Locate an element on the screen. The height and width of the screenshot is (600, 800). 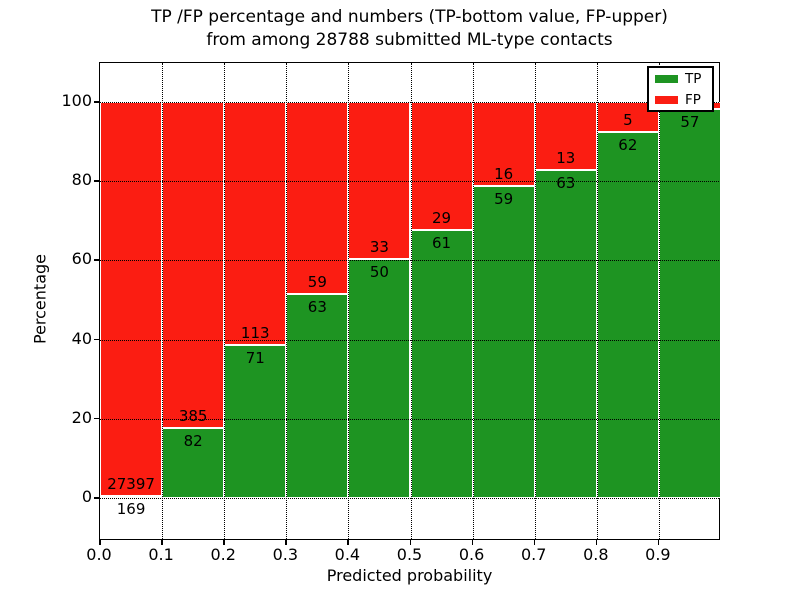
fp-count-label: 13 is located at coordinates (566, 157).